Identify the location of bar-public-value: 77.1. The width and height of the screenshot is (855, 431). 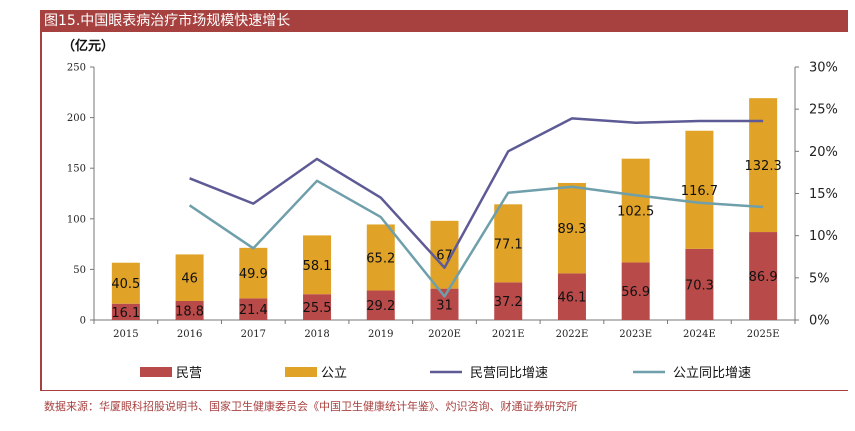
(508, 244).